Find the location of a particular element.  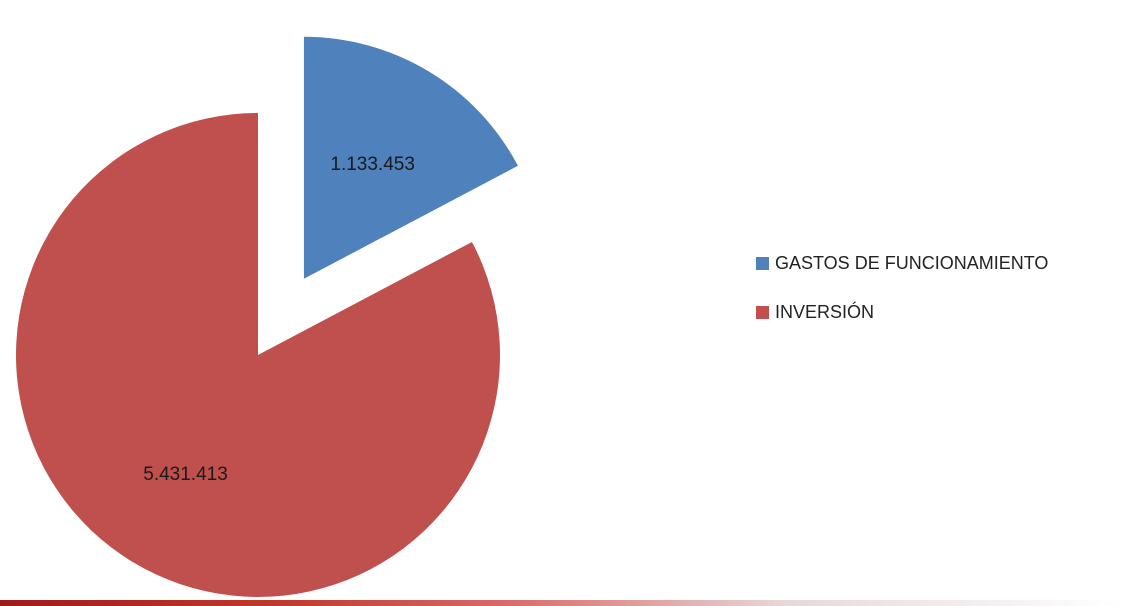

legend-swatch-gastos is located at coordinates (762, 263).